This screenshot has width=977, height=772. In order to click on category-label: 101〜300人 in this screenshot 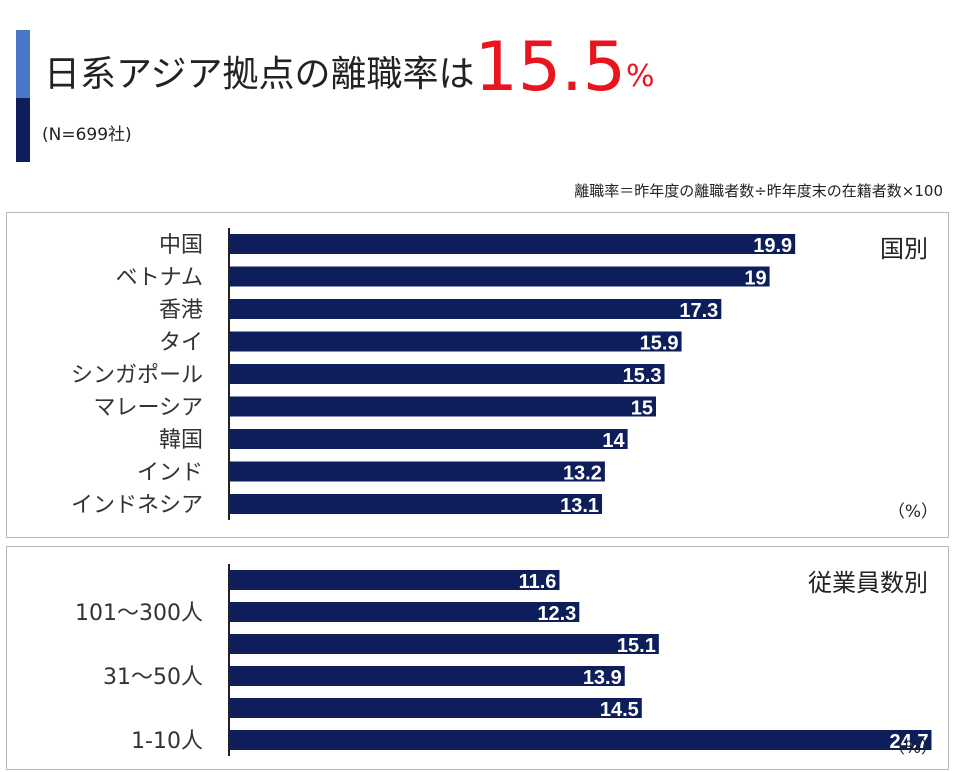, I will do `click(139, 613)`.